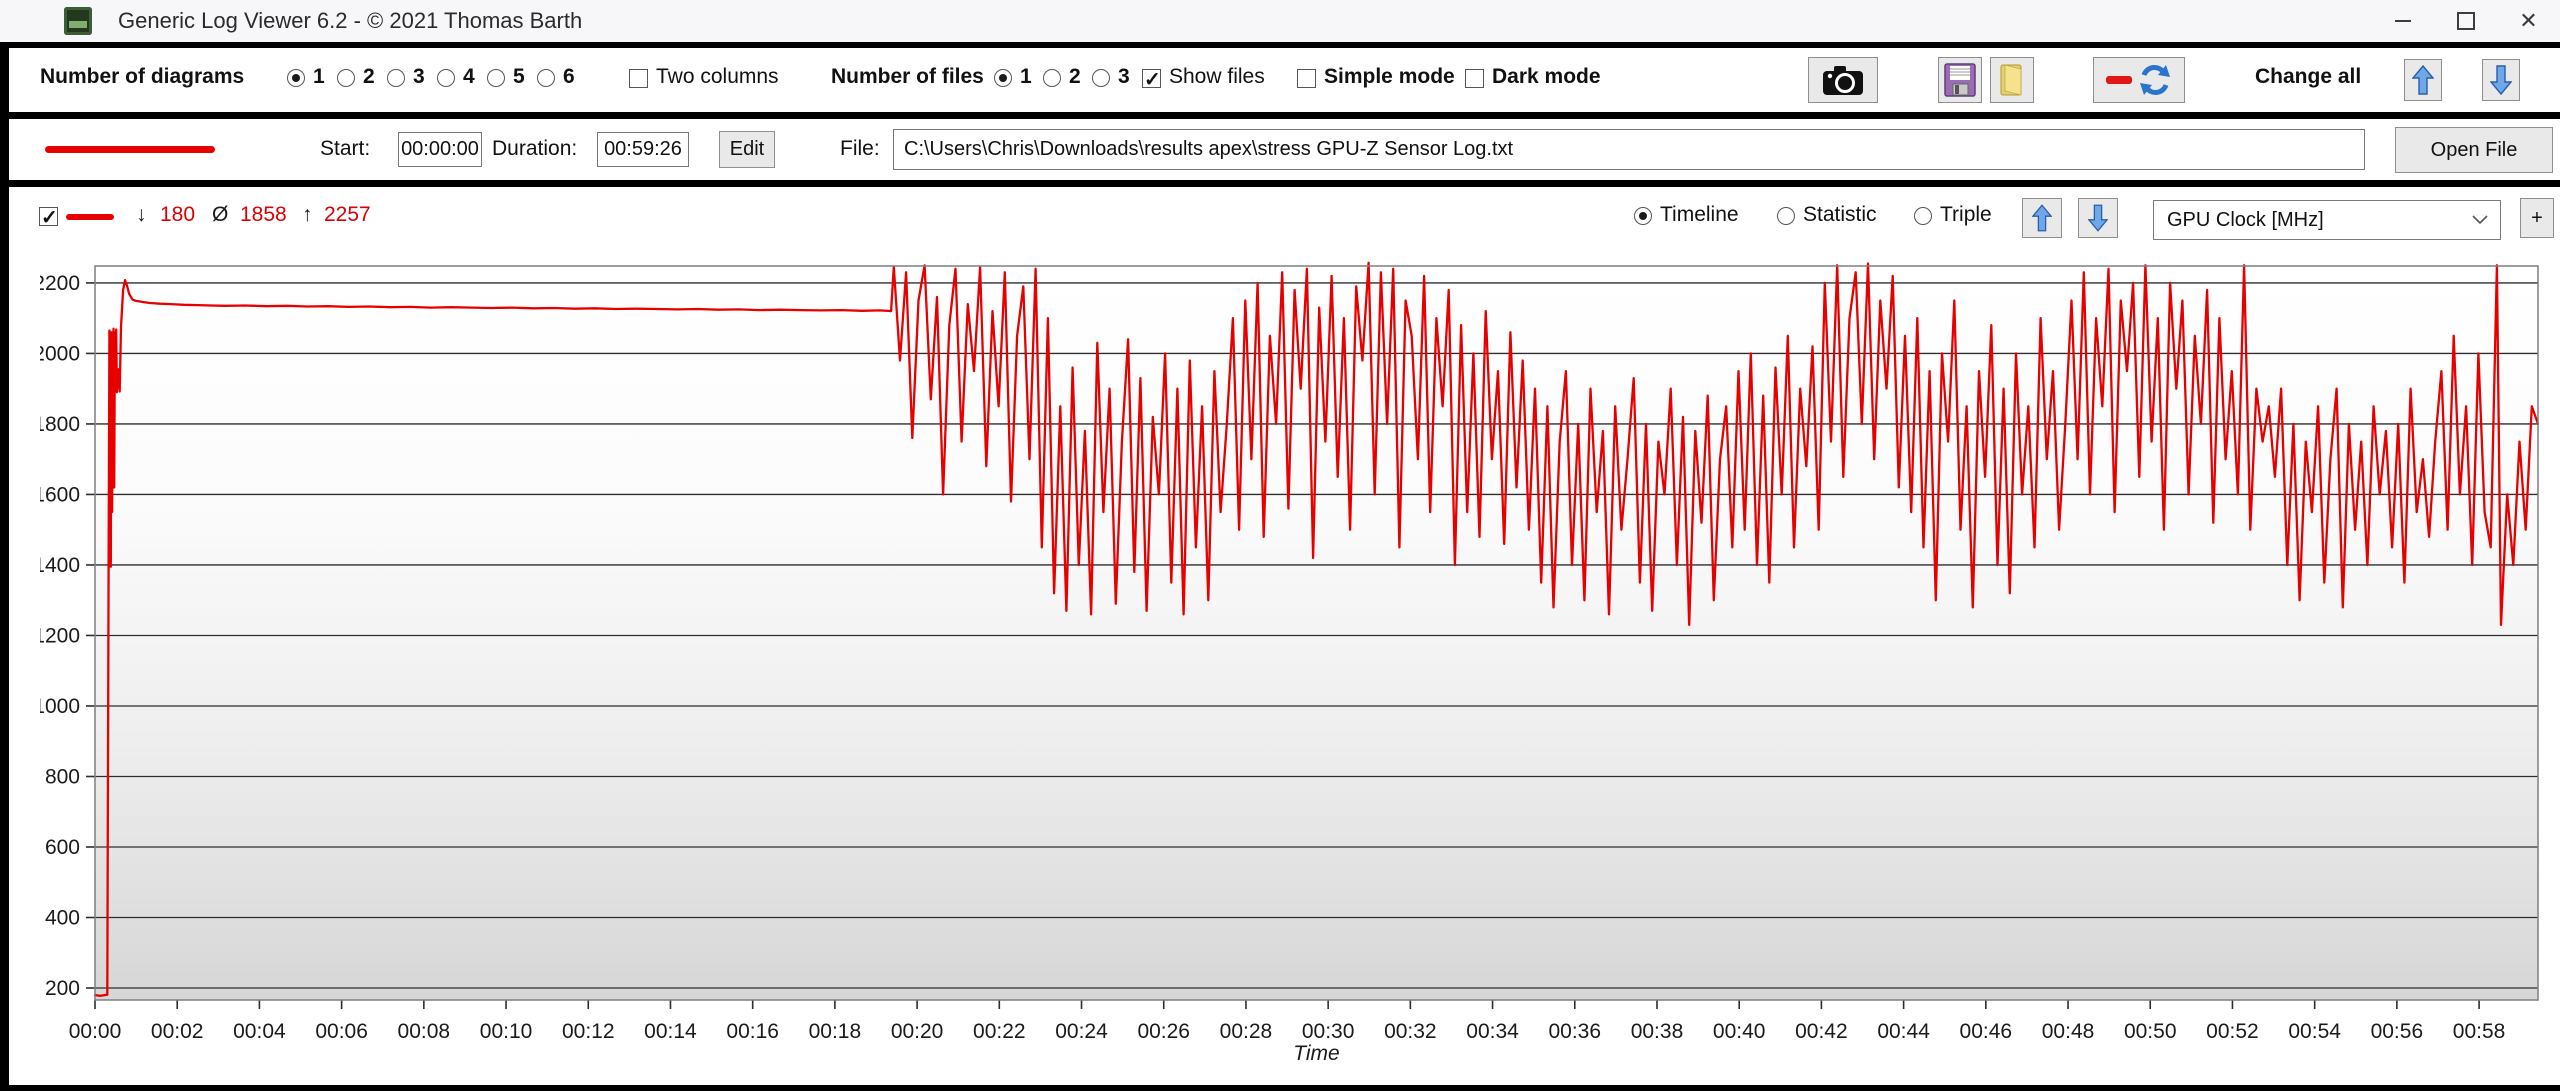  I want to click on svg-text: 00:22, so click(999, 1031).